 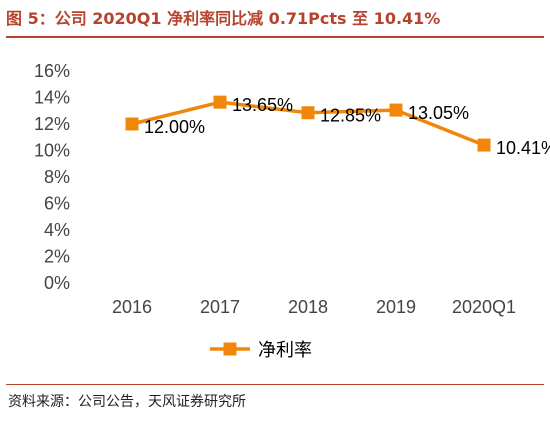 What do you see at coordinates (275, 384) in the screenshot?
I see `source-rule` at bounding box center [275, 384].